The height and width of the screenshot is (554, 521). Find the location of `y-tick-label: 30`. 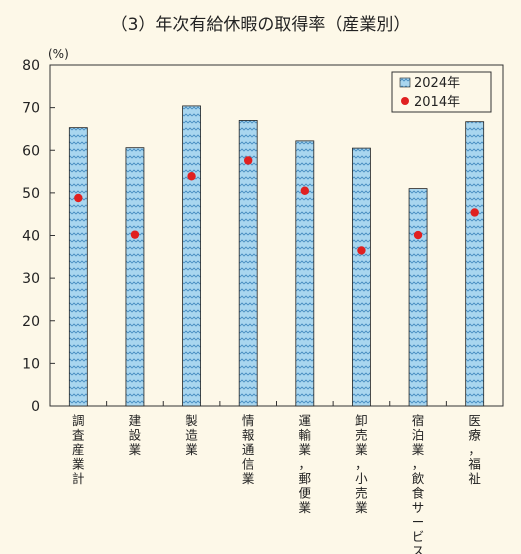

y-tick-label: 30 is located at coordinates (31, 279).